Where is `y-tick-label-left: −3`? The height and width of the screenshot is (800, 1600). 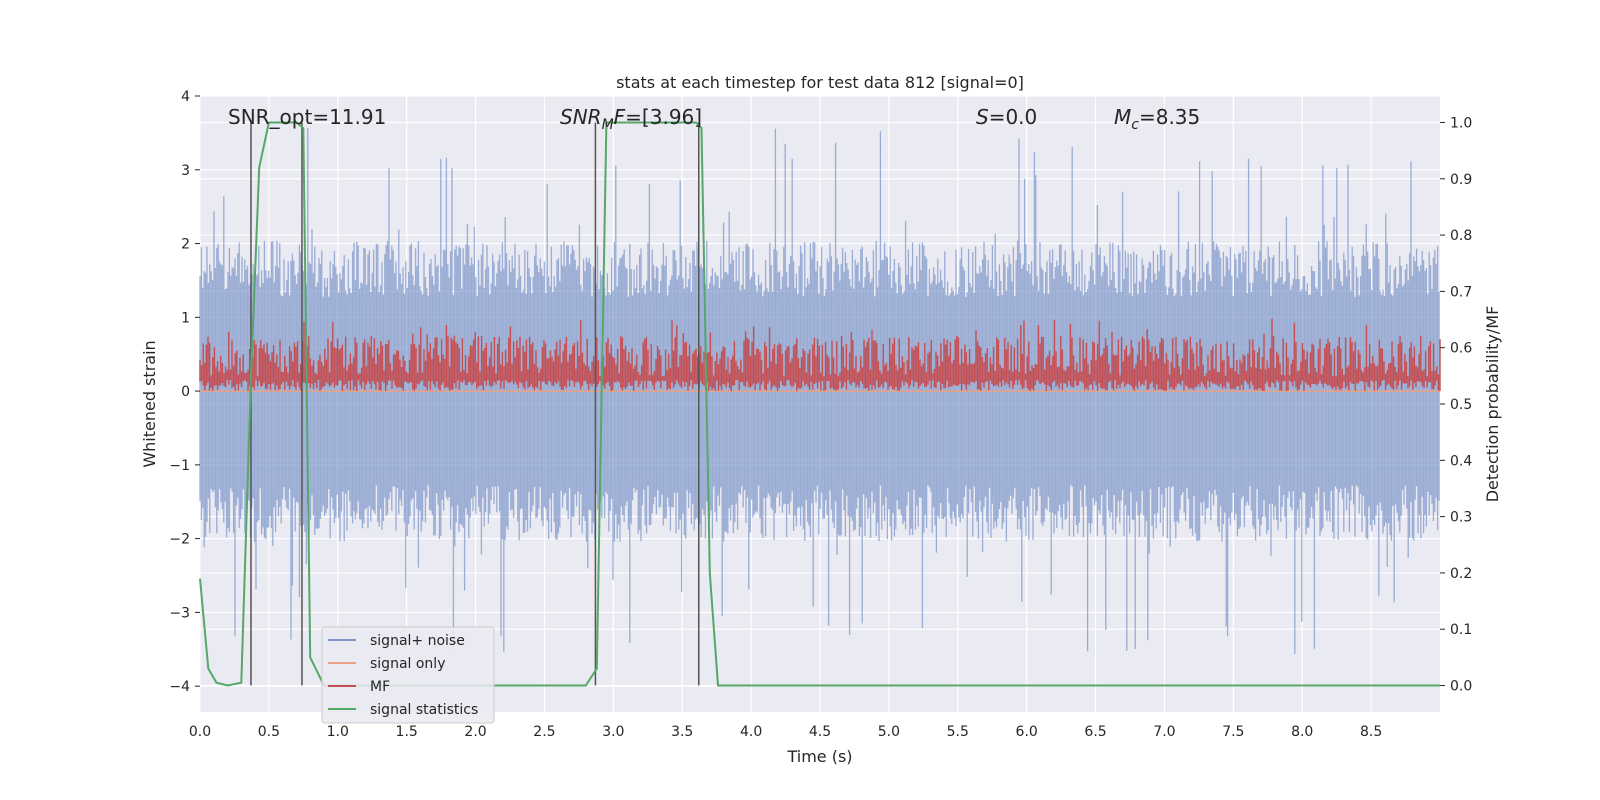
y-tick-label-left: −3 is located at coordinates (179, 613).